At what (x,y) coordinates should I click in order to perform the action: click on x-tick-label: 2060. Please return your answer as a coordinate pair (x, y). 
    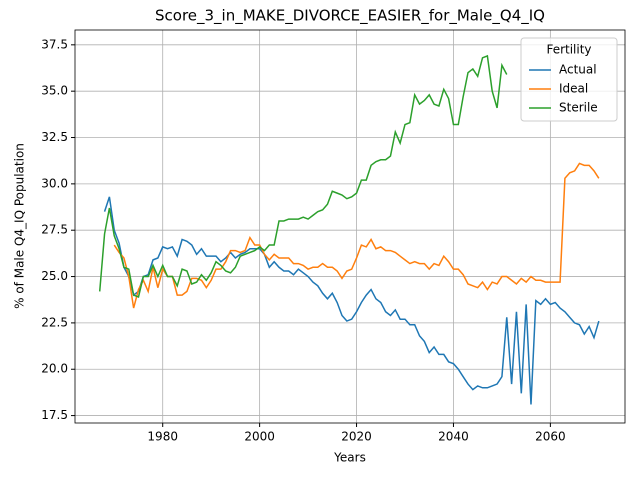
    Looking at the image, I should click on (550, 437).